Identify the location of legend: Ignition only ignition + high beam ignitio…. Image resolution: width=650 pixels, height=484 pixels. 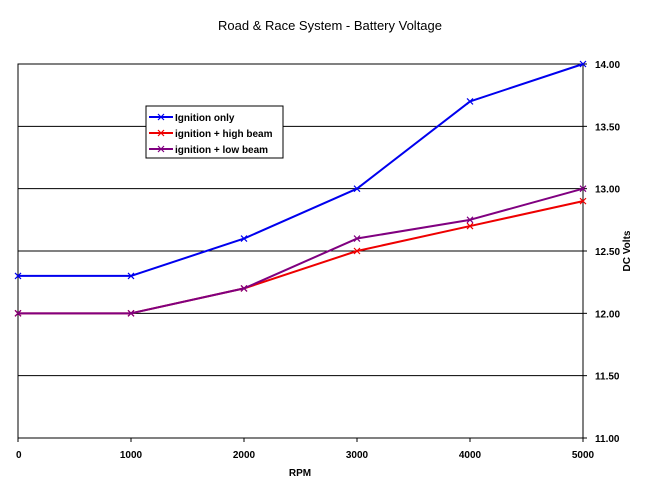
(214, 132).